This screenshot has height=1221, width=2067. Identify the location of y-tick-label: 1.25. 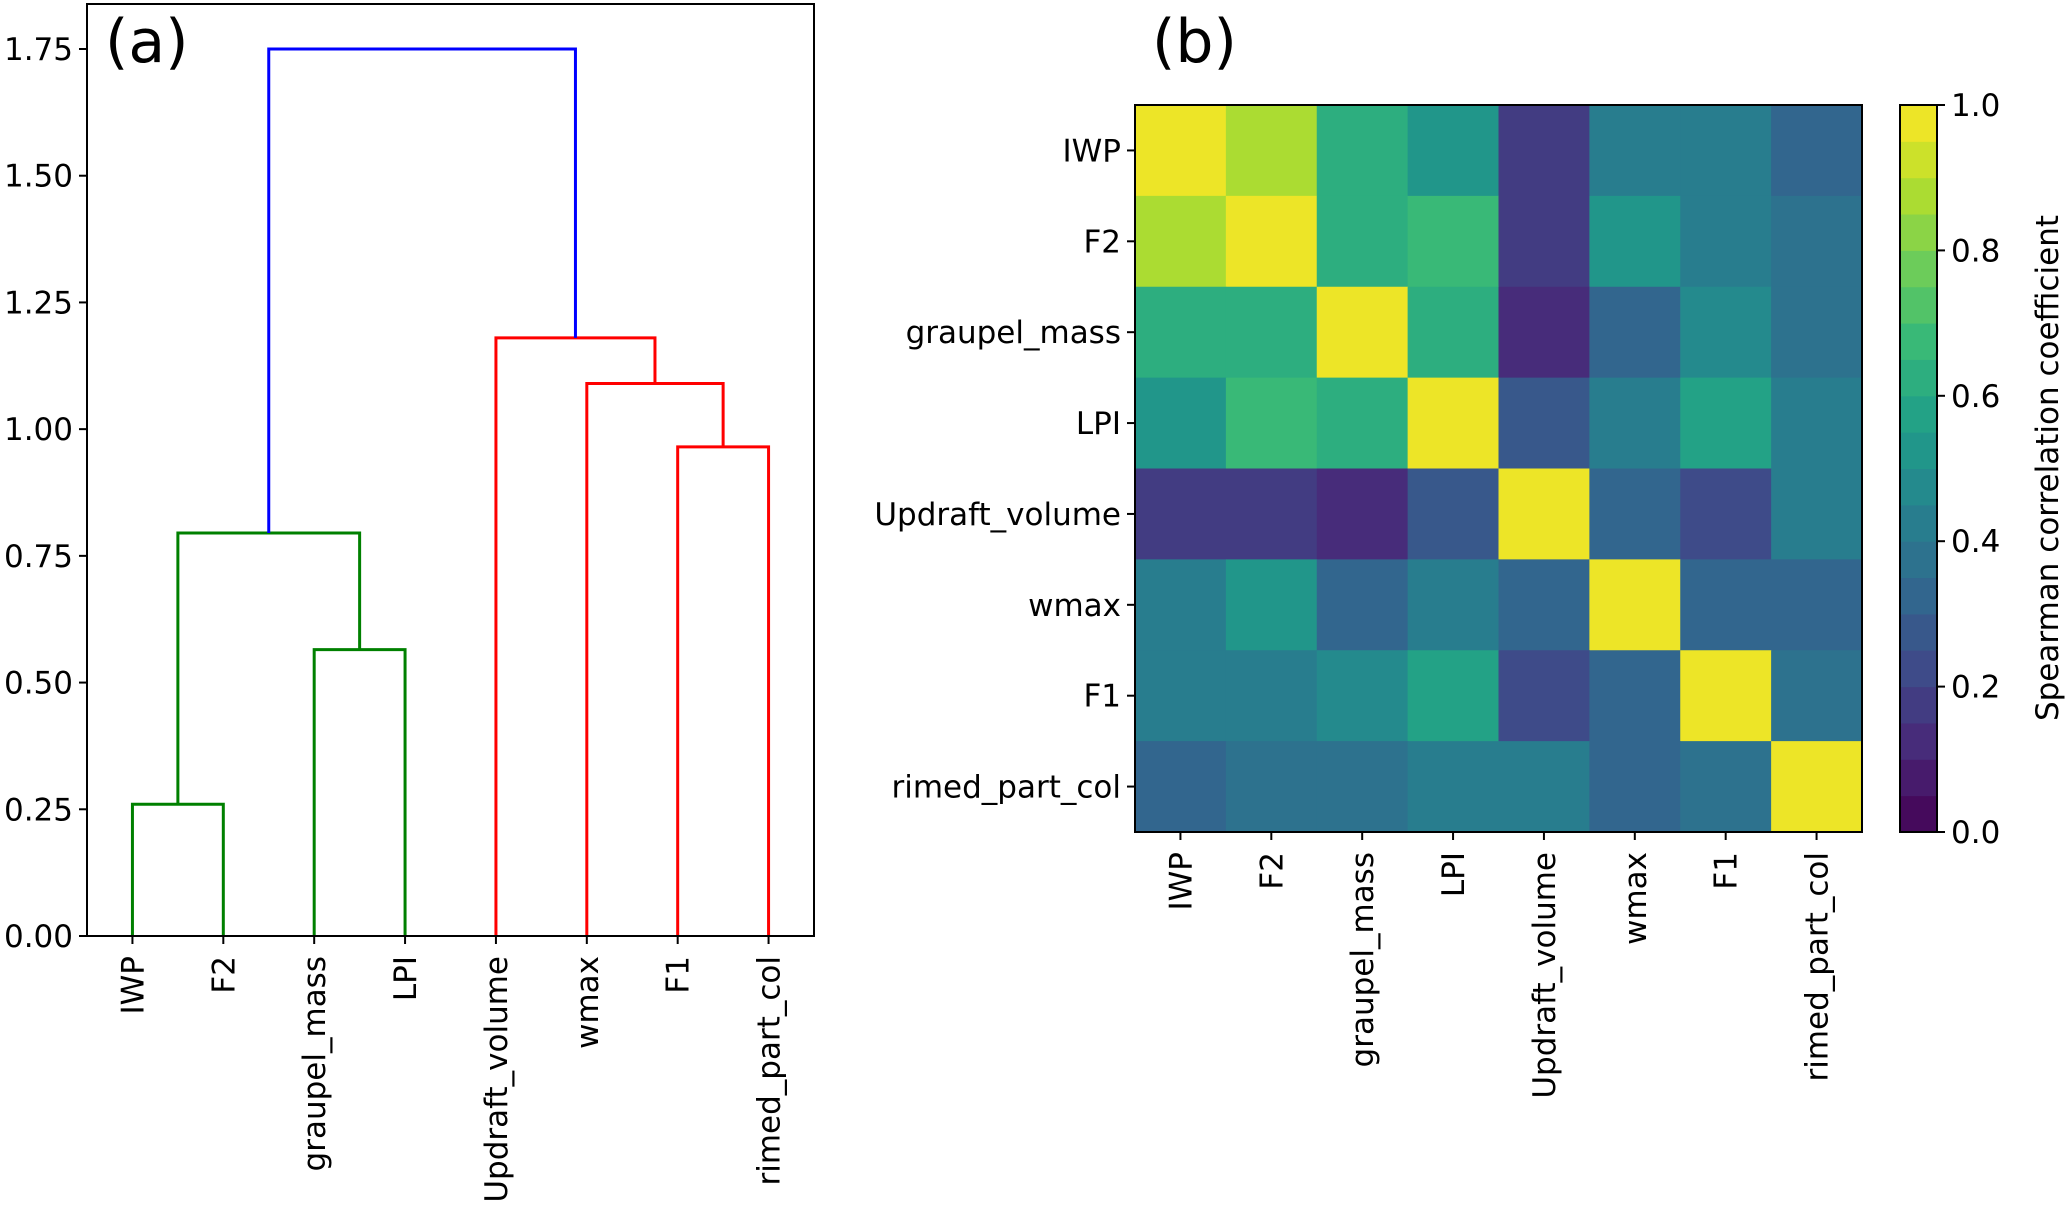
(38, 303).